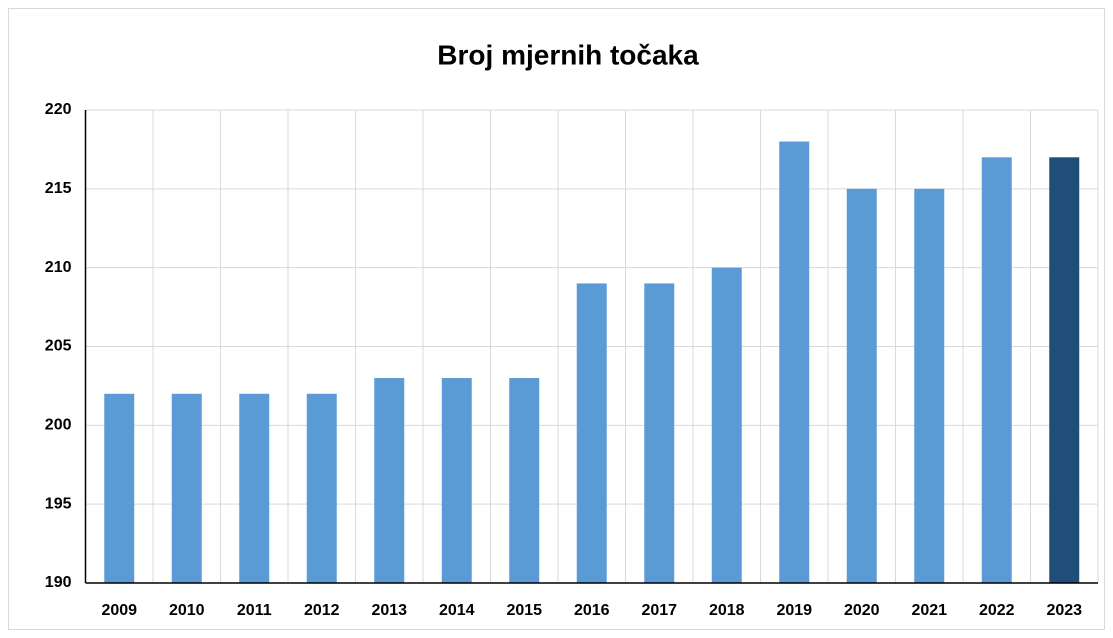 The image size is (1113, 638). Describe the element at coordinates (524, 610) in the screenshot. I see `x-tick-label: 2015` at that location.